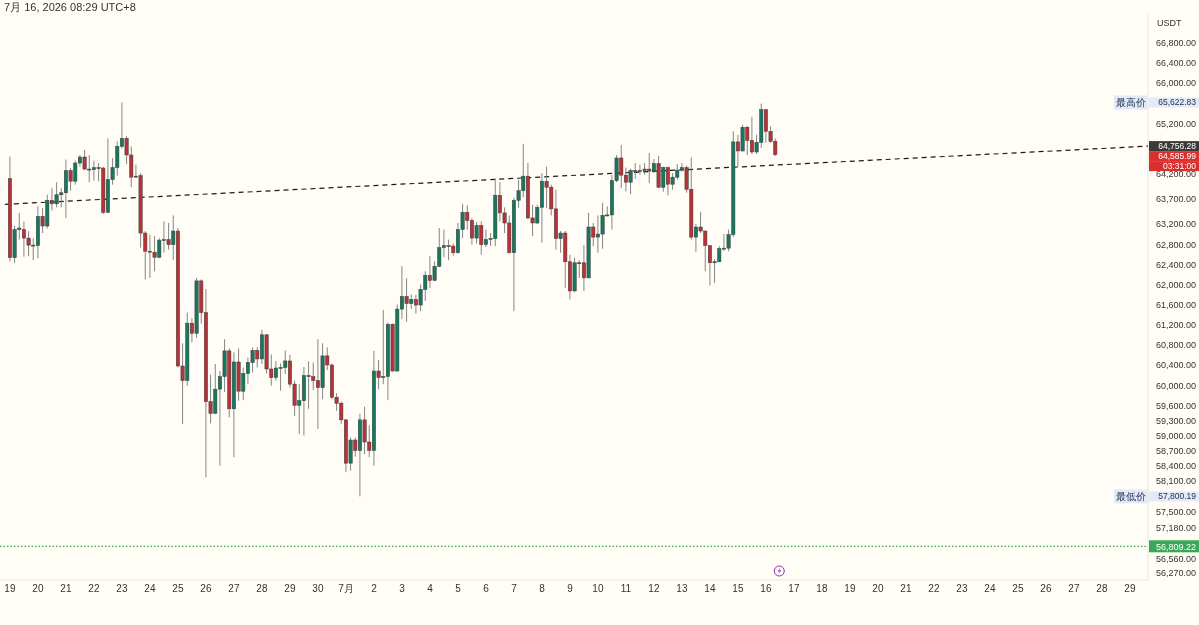  I want to click on y-axis-title: USDT, so click(1169, 23).